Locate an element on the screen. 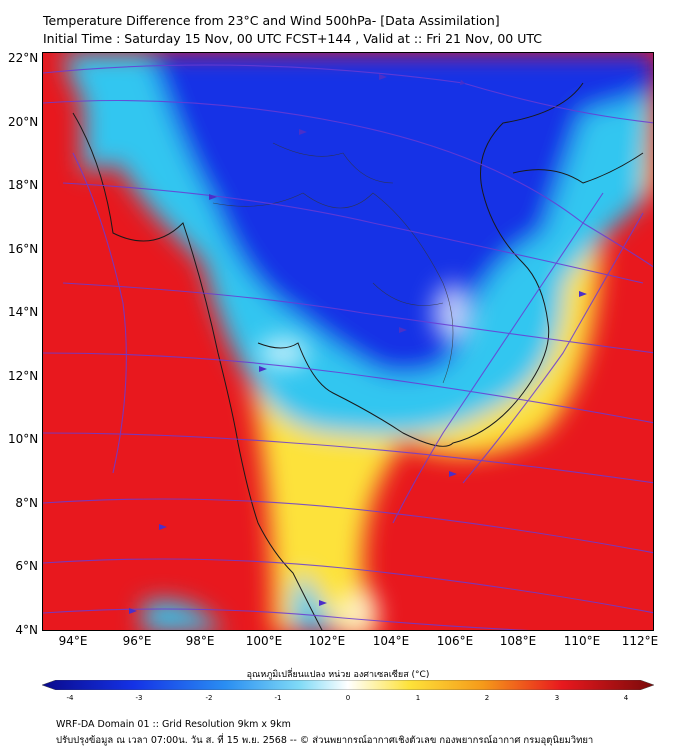 The image size is (676, 756). cool-patch-northwest is located at coordinates (103, 128).